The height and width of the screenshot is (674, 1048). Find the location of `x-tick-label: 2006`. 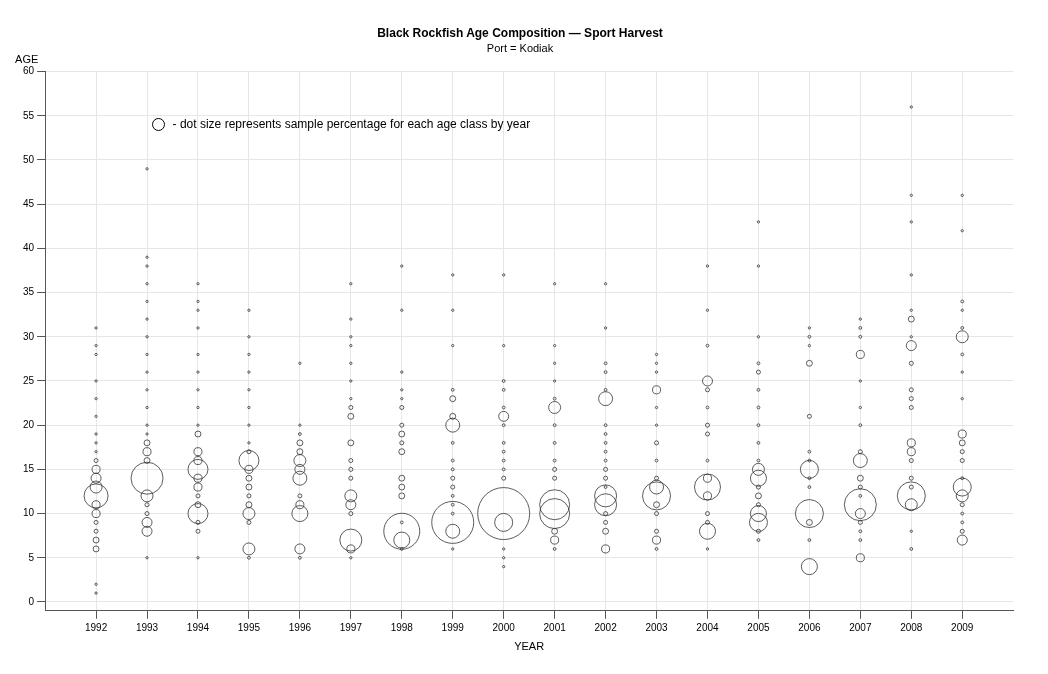

x-tick-label: 2006 is located at coordinates (809, 627).